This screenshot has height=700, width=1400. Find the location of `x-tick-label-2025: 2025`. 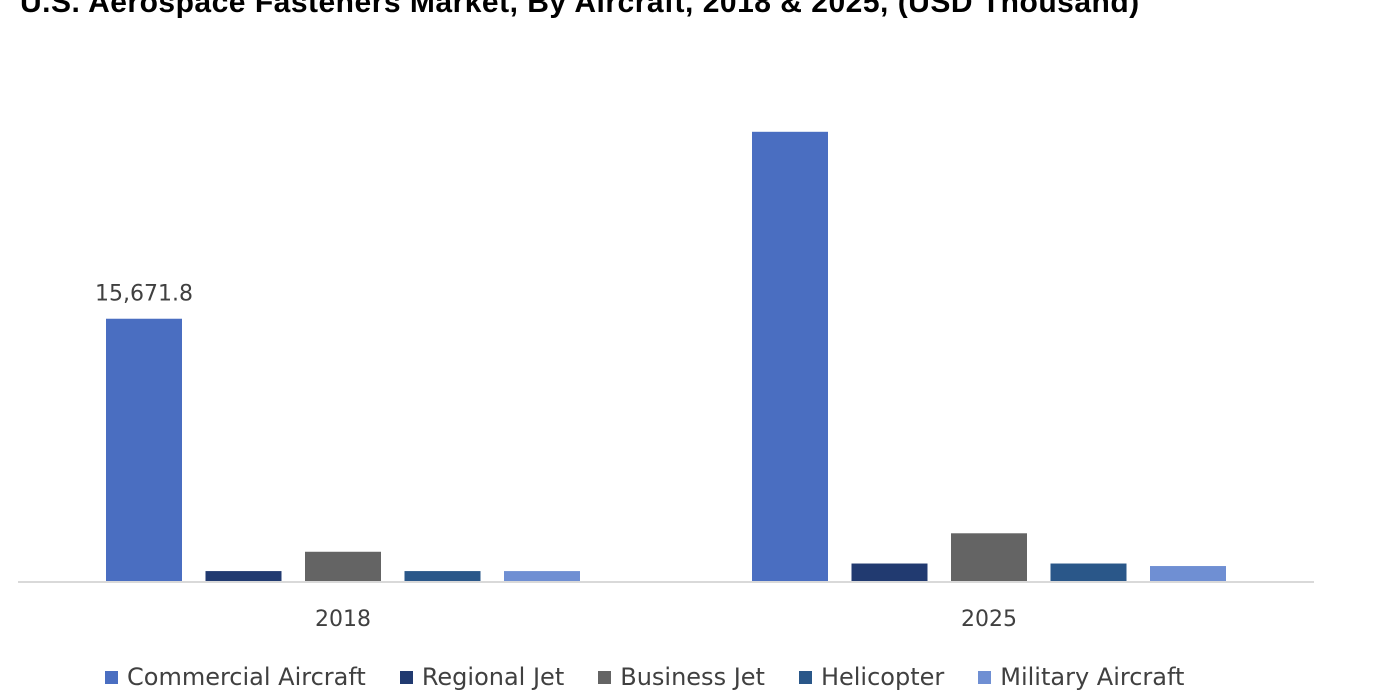

x-tick-label-2025: 2025 is located at coordinates (989, 619).